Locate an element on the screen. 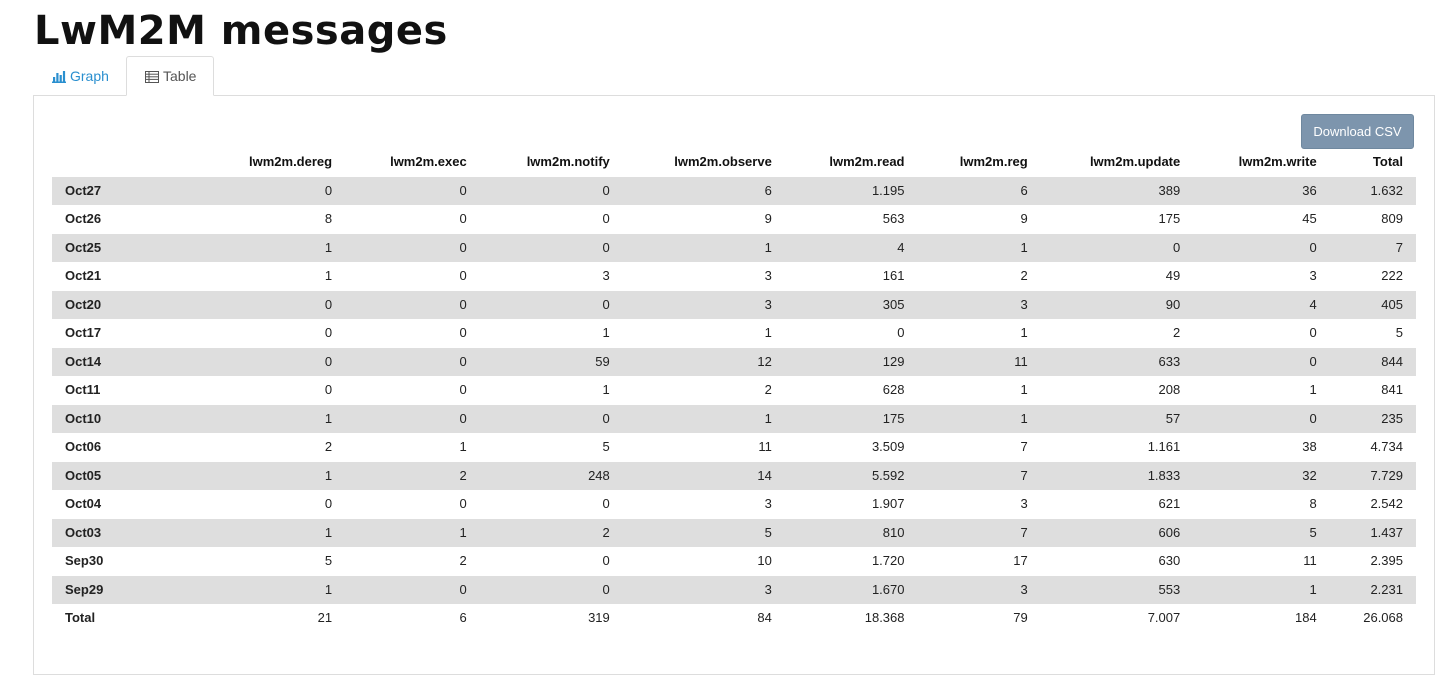 This screenshot has width=1446, height=689. row-label-cell: Total is located at coordinates (127, 617).